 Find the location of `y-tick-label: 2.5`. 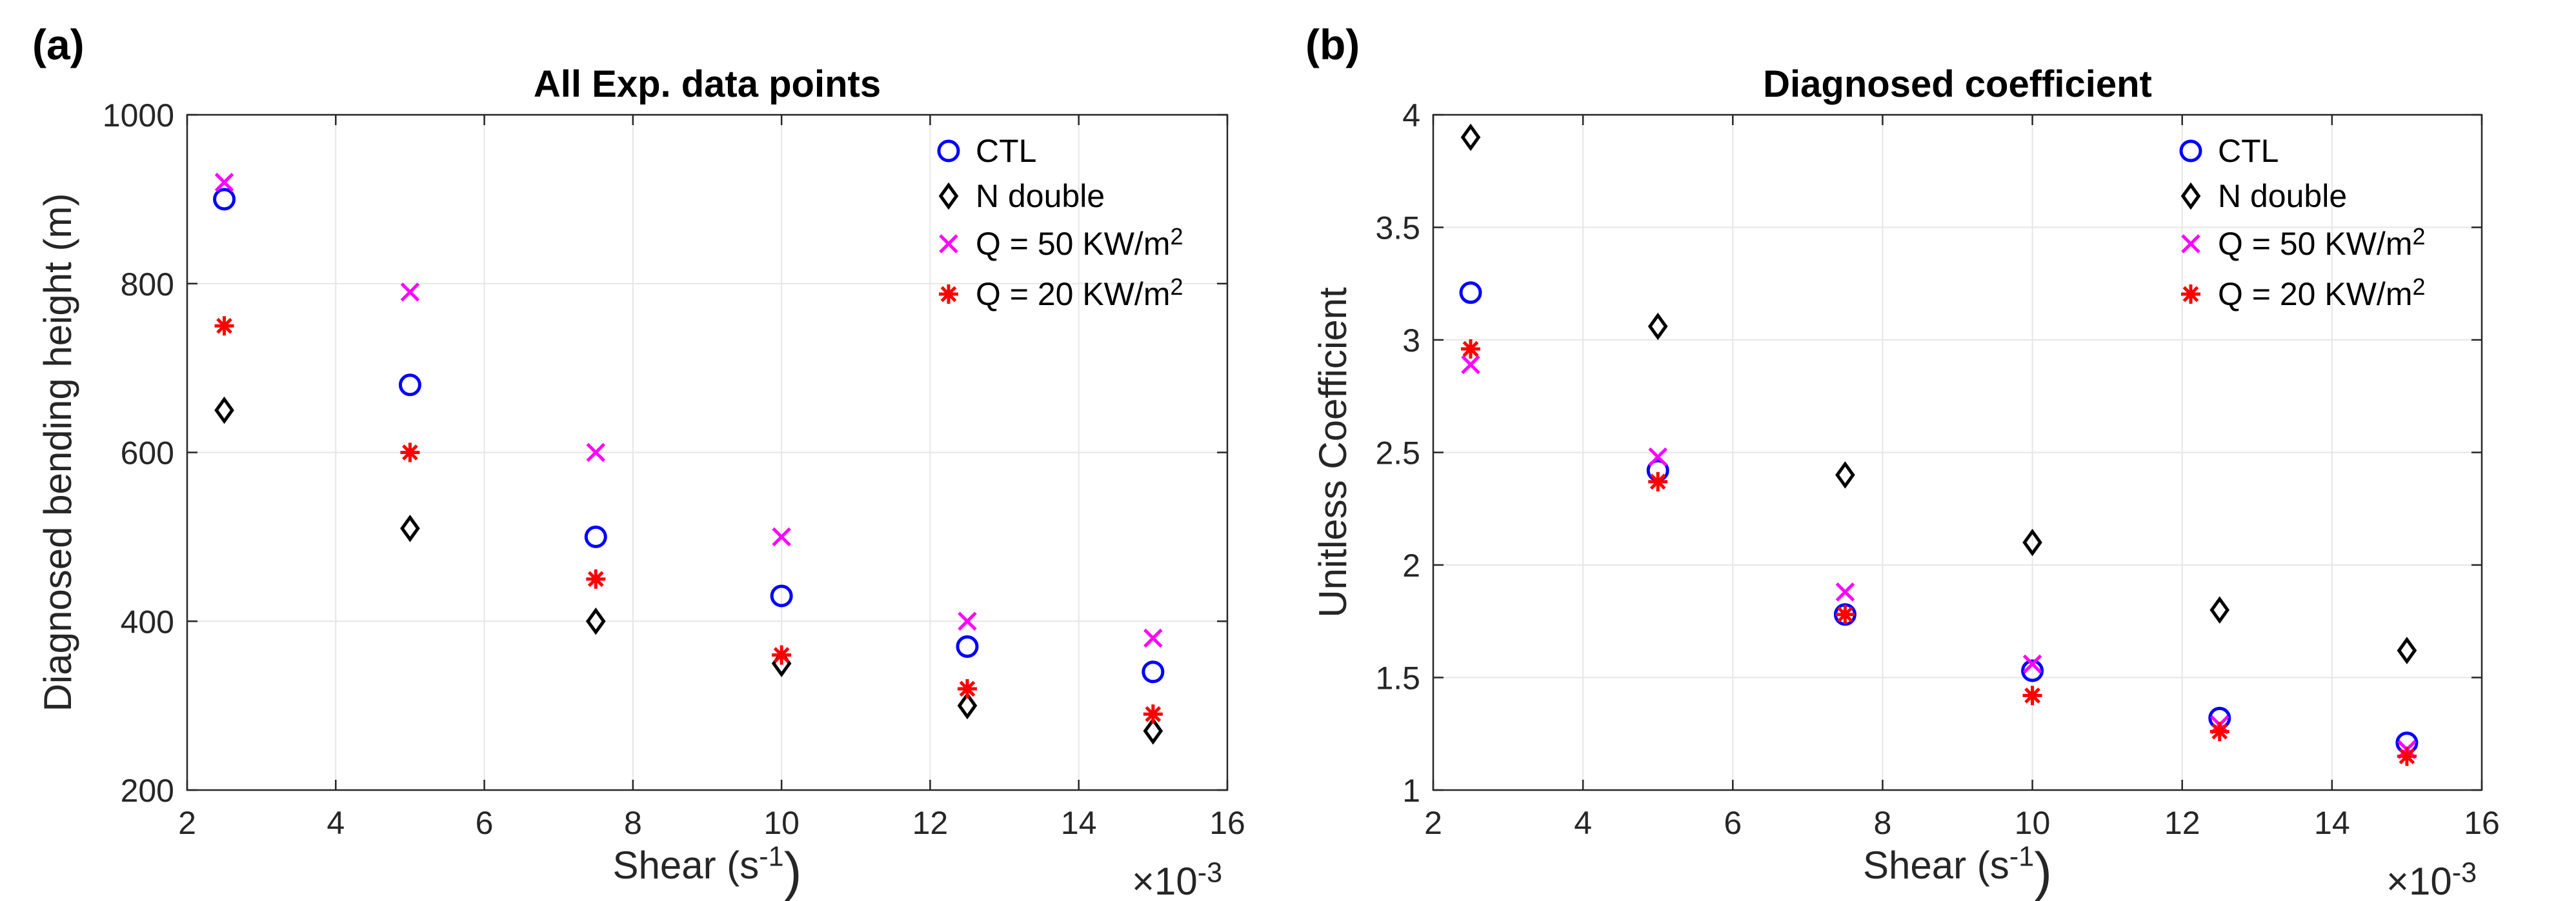

y-tick-label: 2.5 is located at coordinates (1397, 453).